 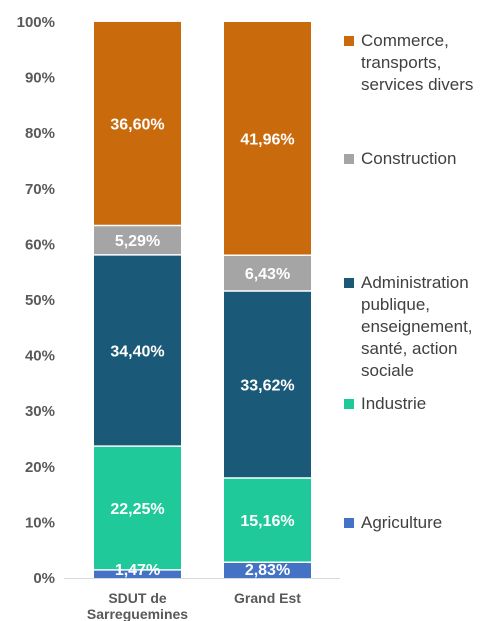 I want to click on y-tick-label: 0%, so click(x=44, y=578).